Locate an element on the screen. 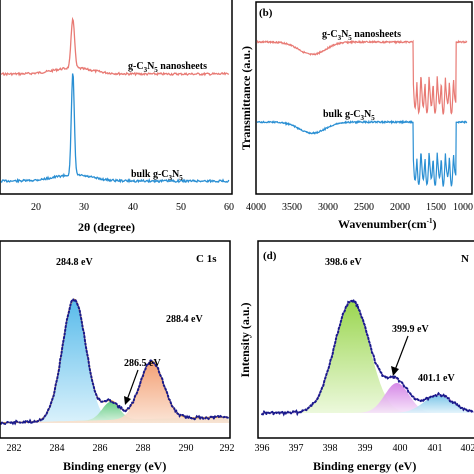 Image resolution: width=474 pixels, height=474 pixels. series-line-xrd-nanosheets is located at coordinates (115, 46).